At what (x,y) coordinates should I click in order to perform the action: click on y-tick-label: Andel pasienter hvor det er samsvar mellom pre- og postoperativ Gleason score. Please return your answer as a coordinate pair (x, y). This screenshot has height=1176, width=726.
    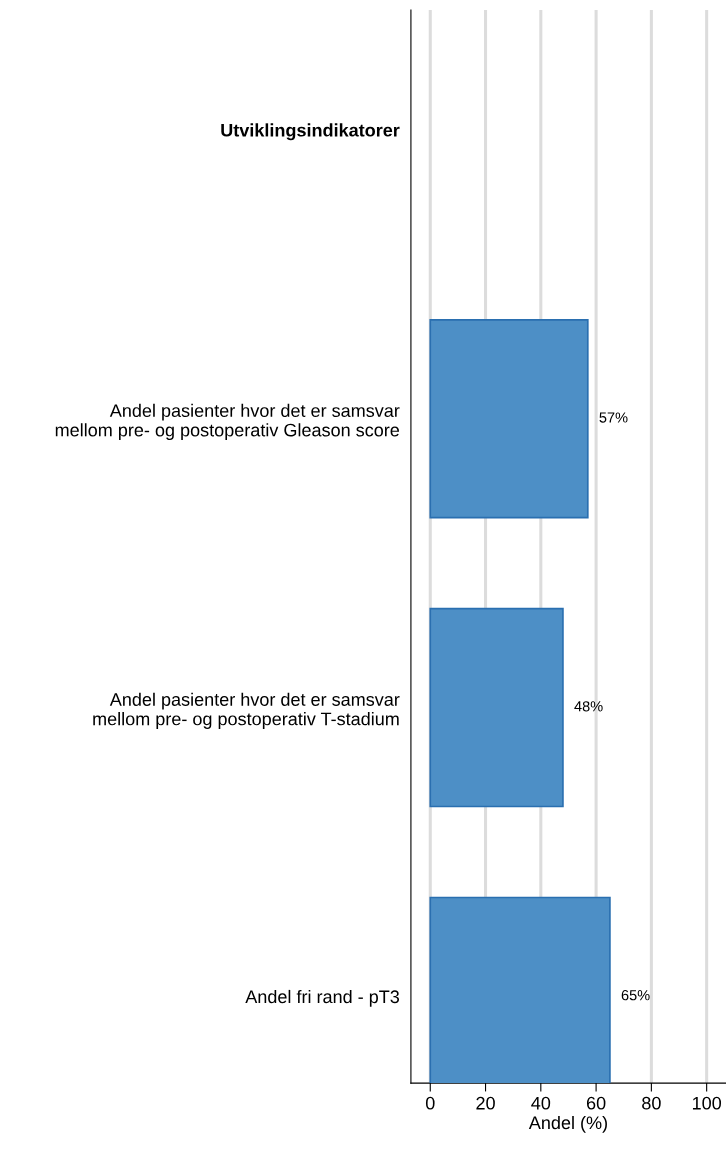
    Looking at the image, I should click on (227, 422).